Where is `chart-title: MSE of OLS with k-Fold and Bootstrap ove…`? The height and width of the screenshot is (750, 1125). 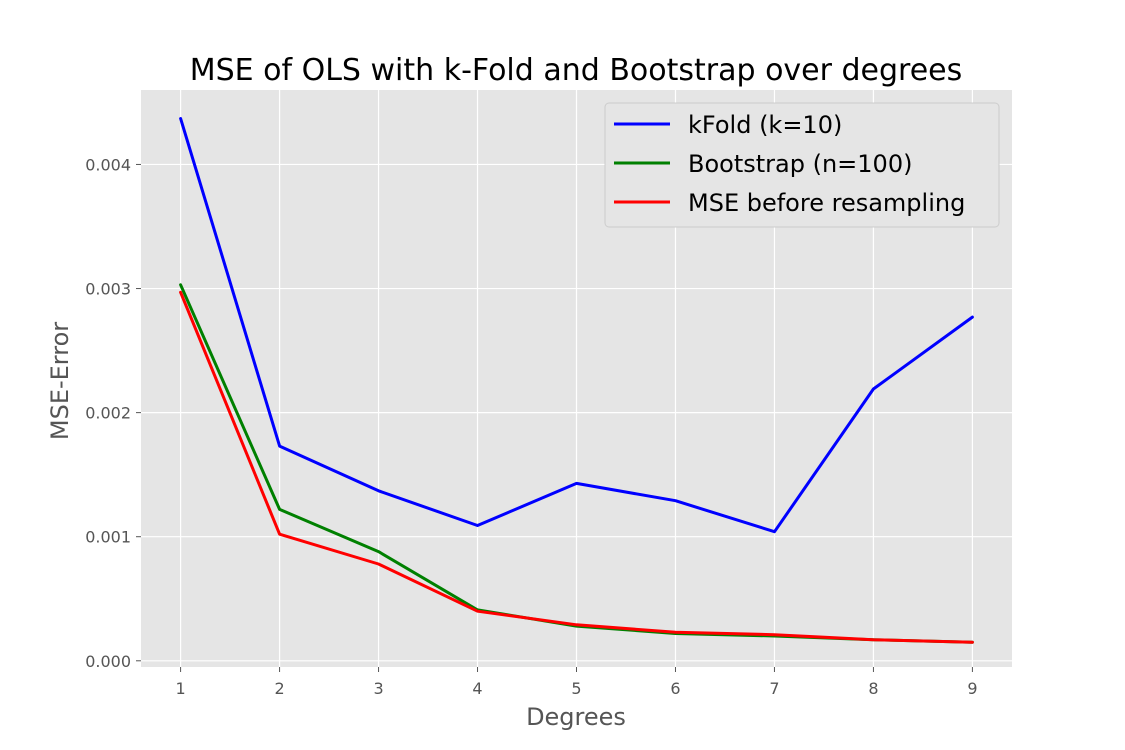 chart-title: MSE of OLS with k-Fold and Bootstrap ove… is located at coordinates (576, 70).